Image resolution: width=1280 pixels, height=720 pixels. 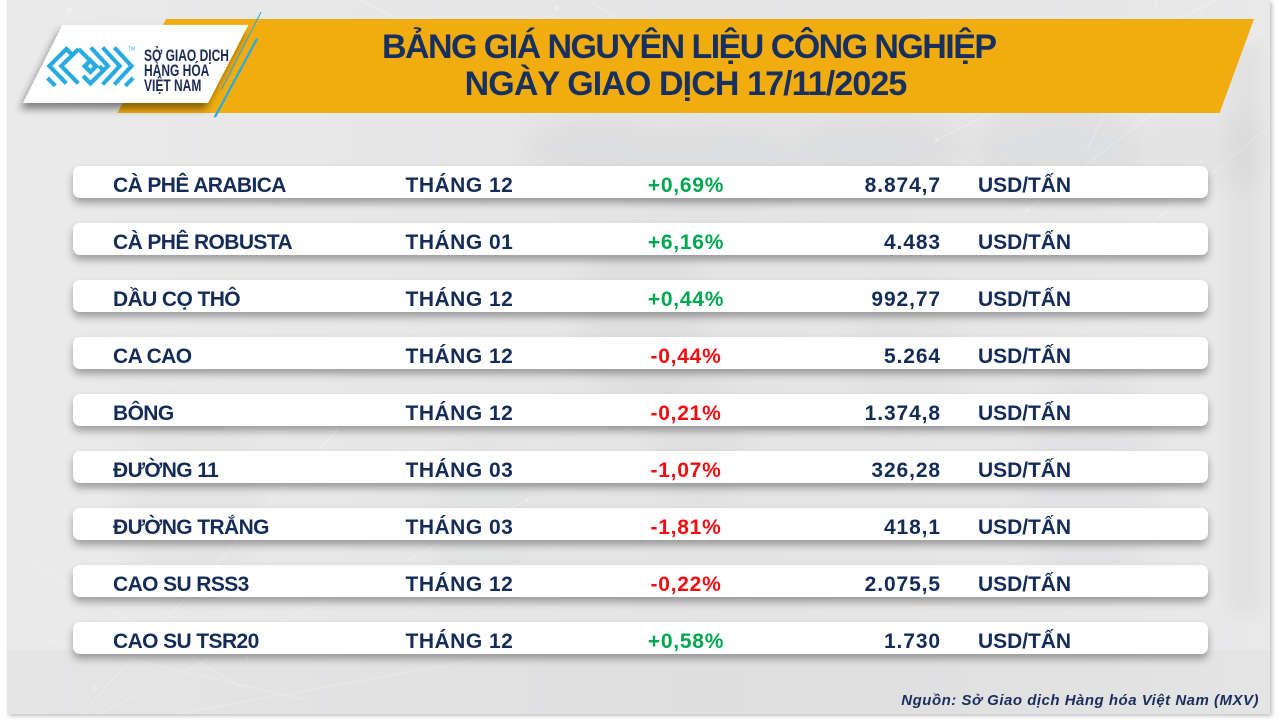 What do you see at coordinates (172, 85) in the screenshot?
I see `svg-text: VIỆT NAM` at bounding box center [172, 85].